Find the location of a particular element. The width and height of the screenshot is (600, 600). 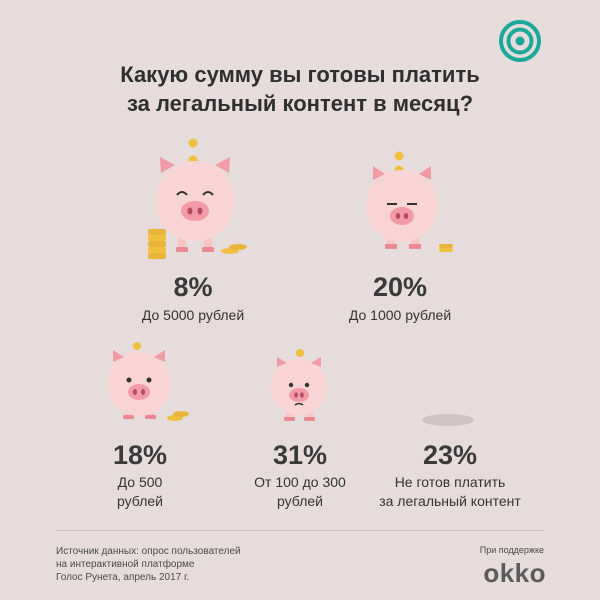

stat-label: От 100 до 300 рублей is located at coordinates (300, 491).